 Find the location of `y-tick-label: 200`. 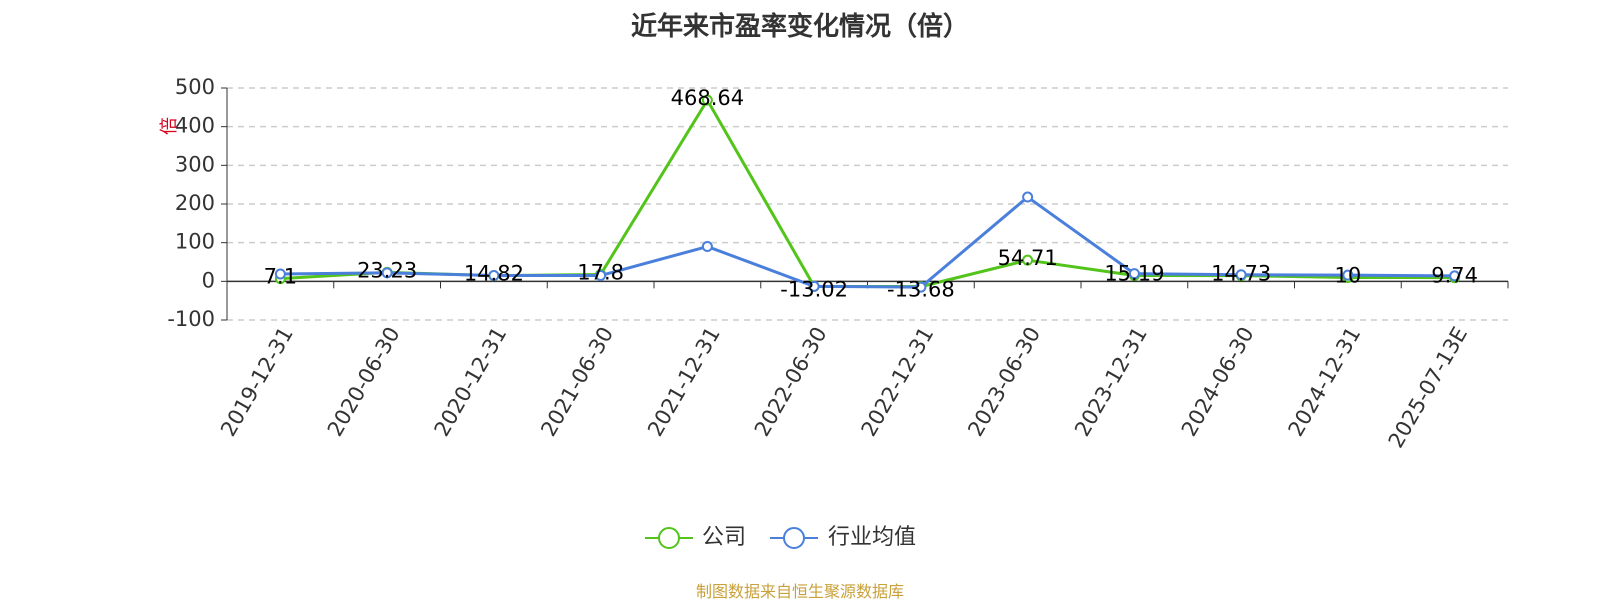

y-tick-label: 200 is located at coordinates (195, 203).